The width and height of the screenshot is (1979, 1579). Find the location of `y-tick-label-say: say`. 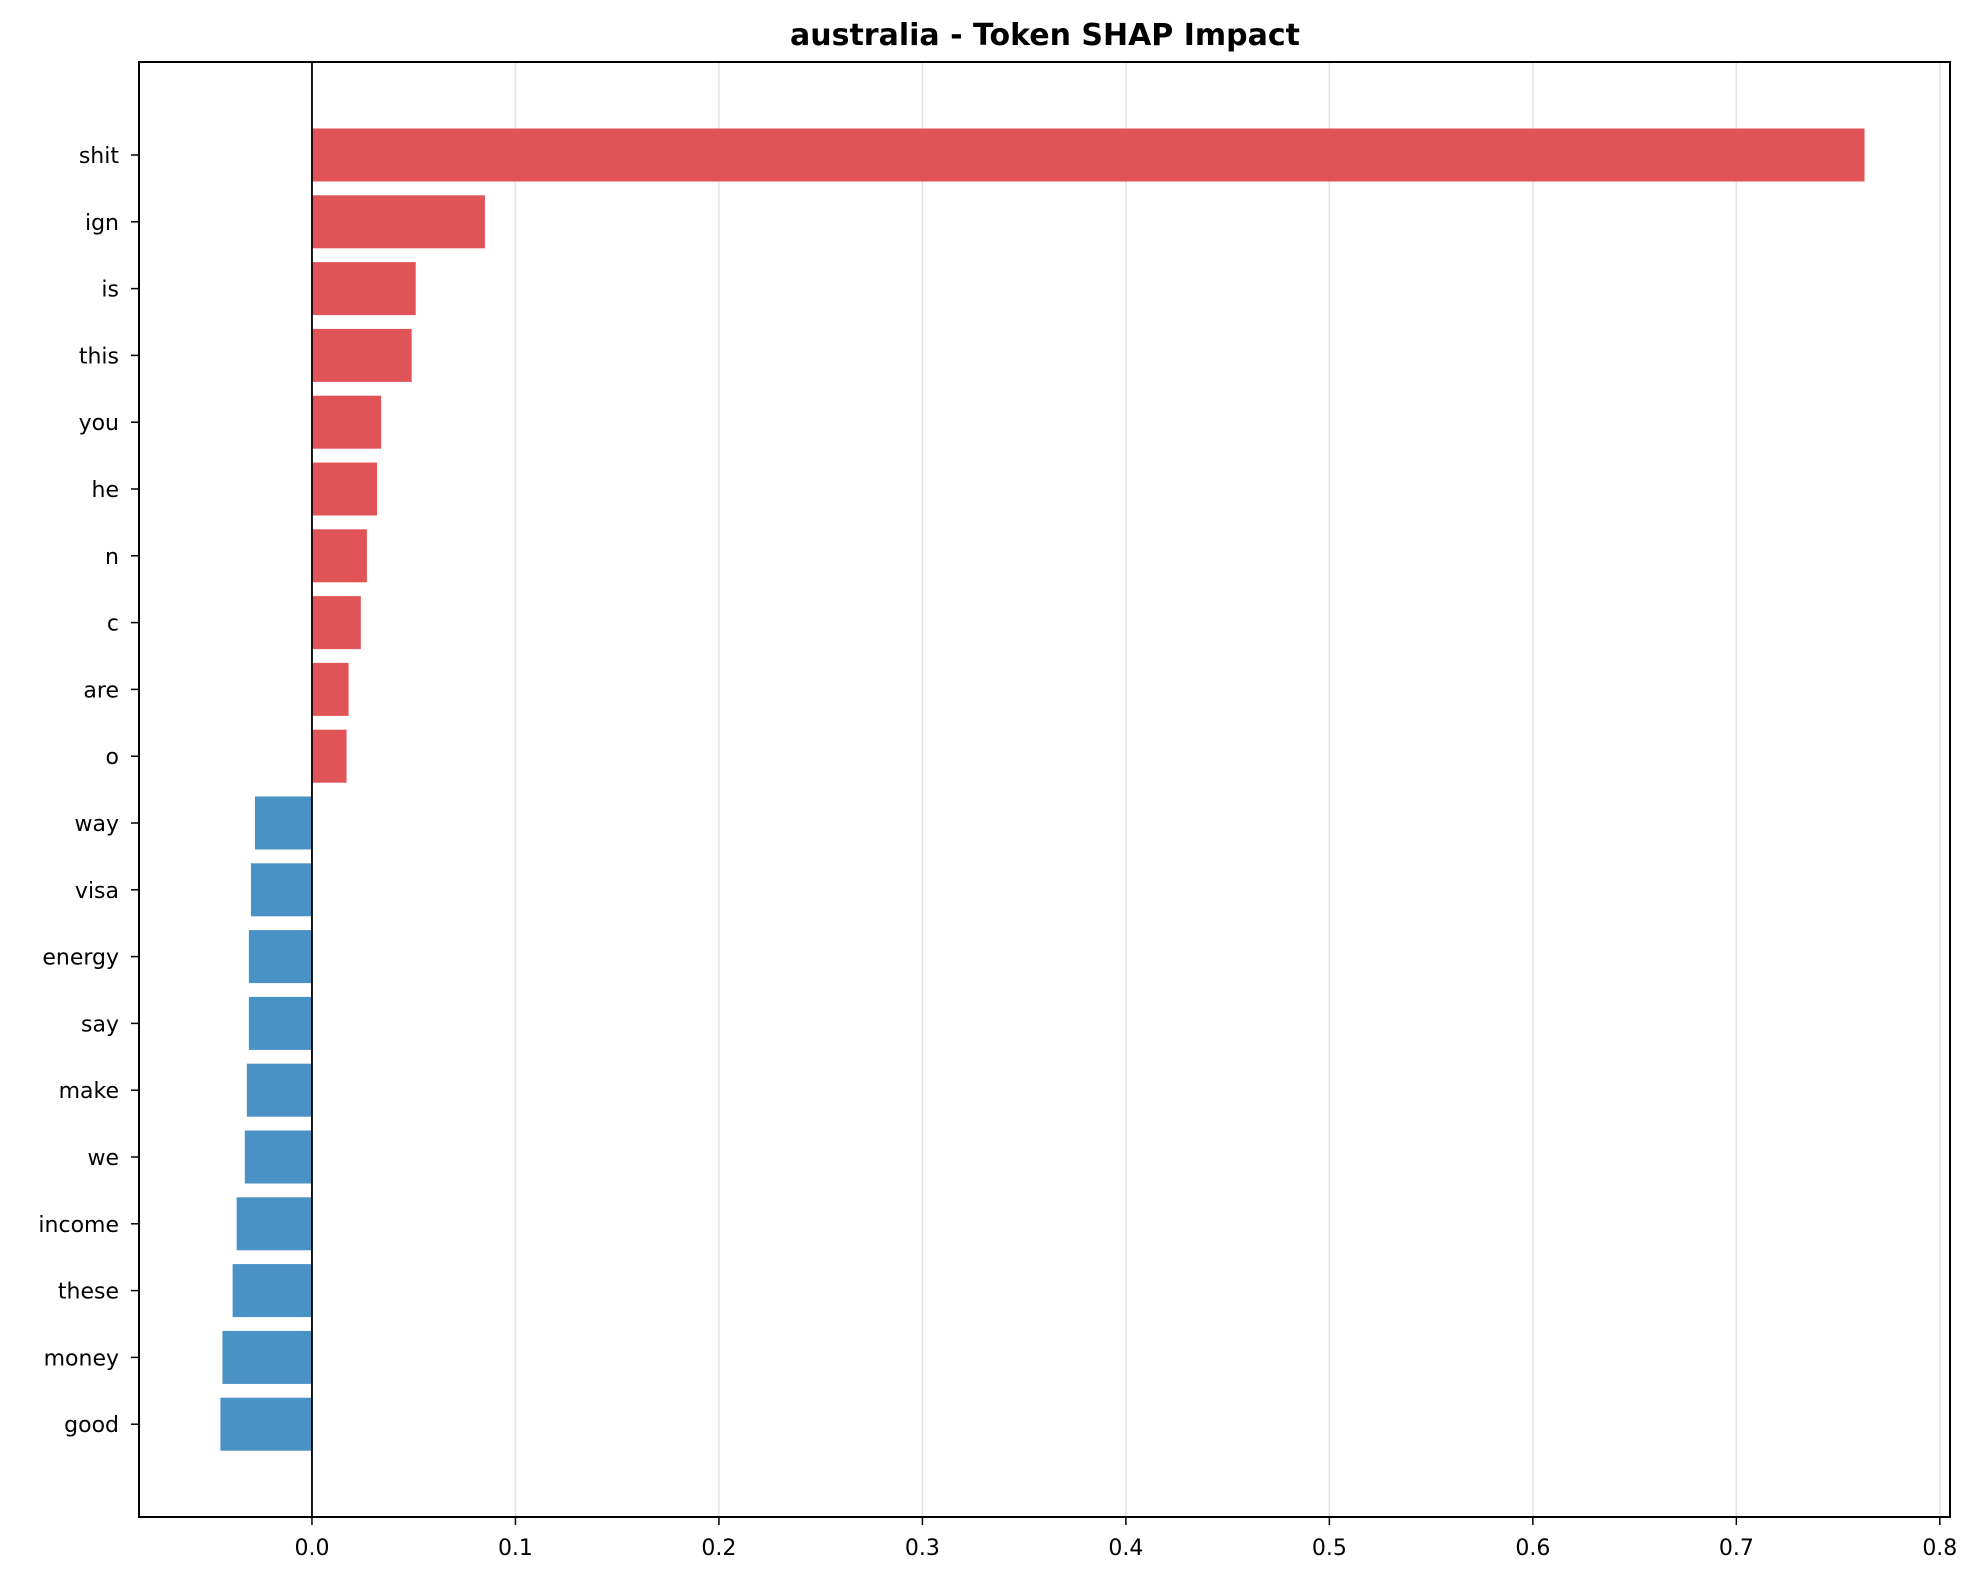

y-tick-label-say: say is located at coordinates (100, 1024).